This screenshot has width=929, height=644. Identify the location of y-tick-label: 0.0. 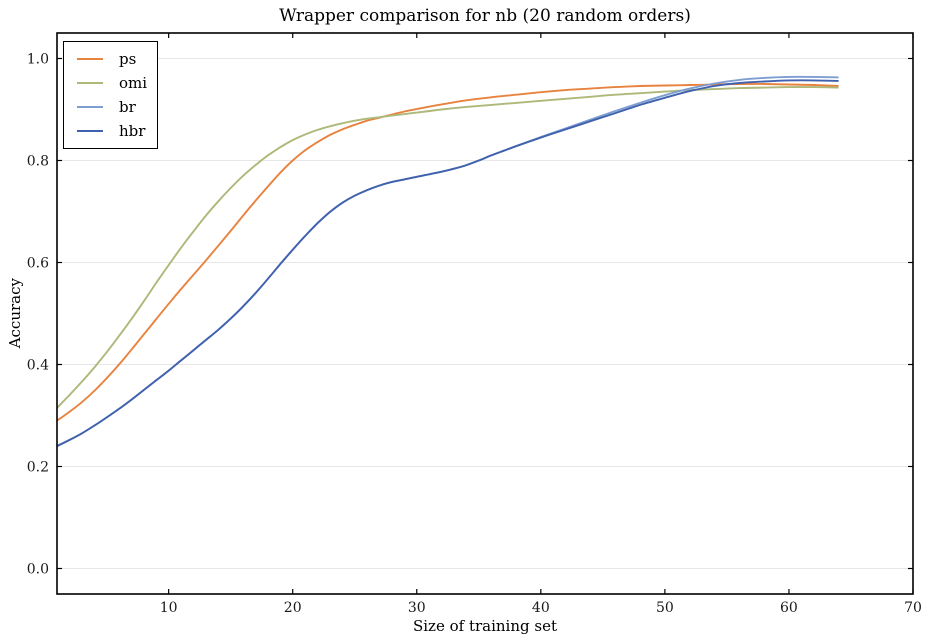
(38, 570).